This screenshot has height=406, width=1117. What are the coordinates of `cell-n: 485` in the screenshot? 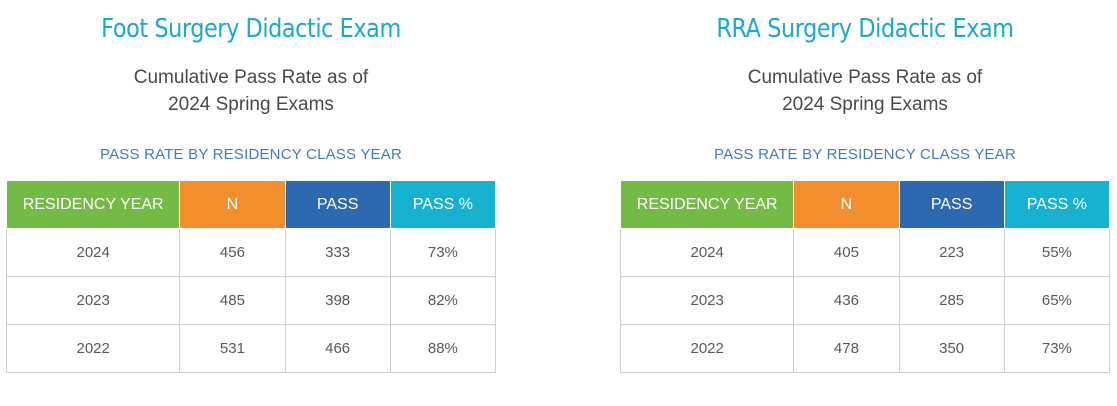 It's located at (232, 300).